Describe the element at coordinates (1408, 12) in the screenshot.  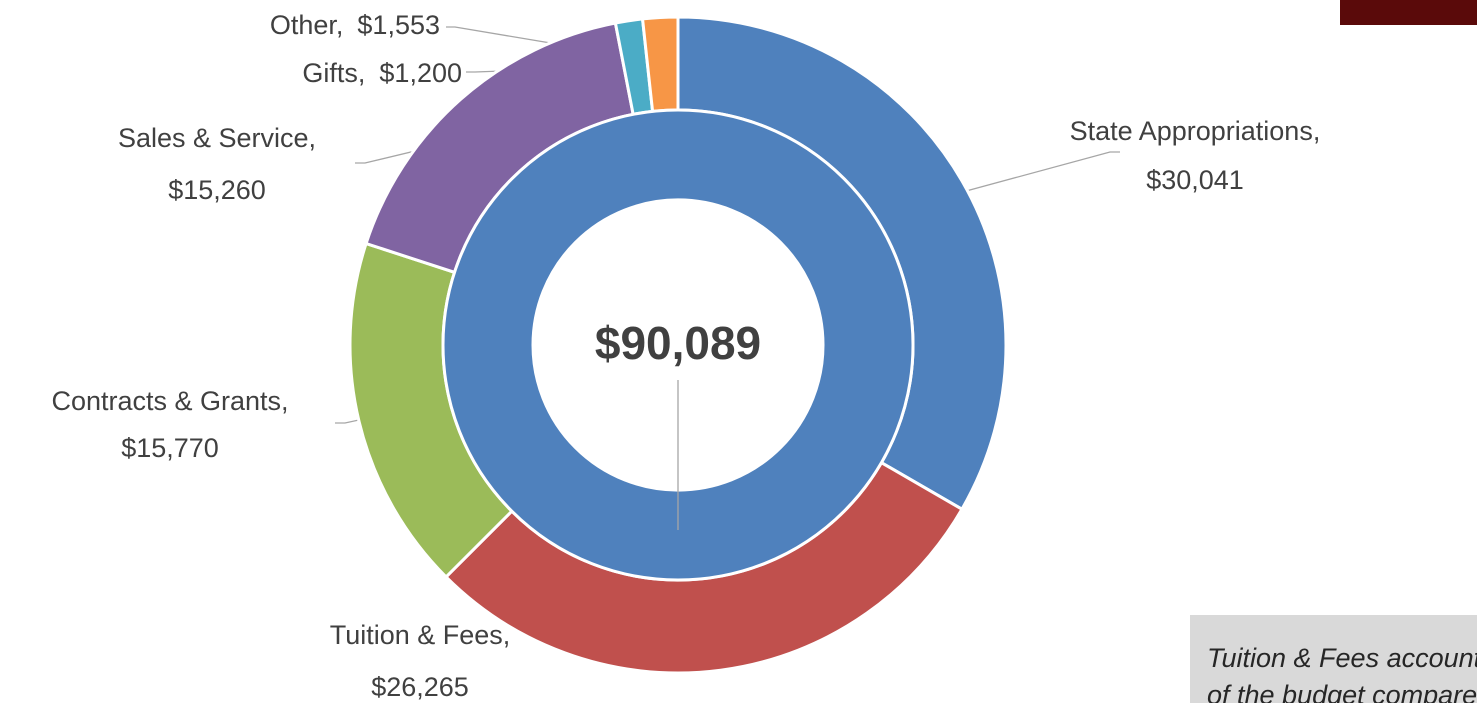
I see `corner-bar` at that location.